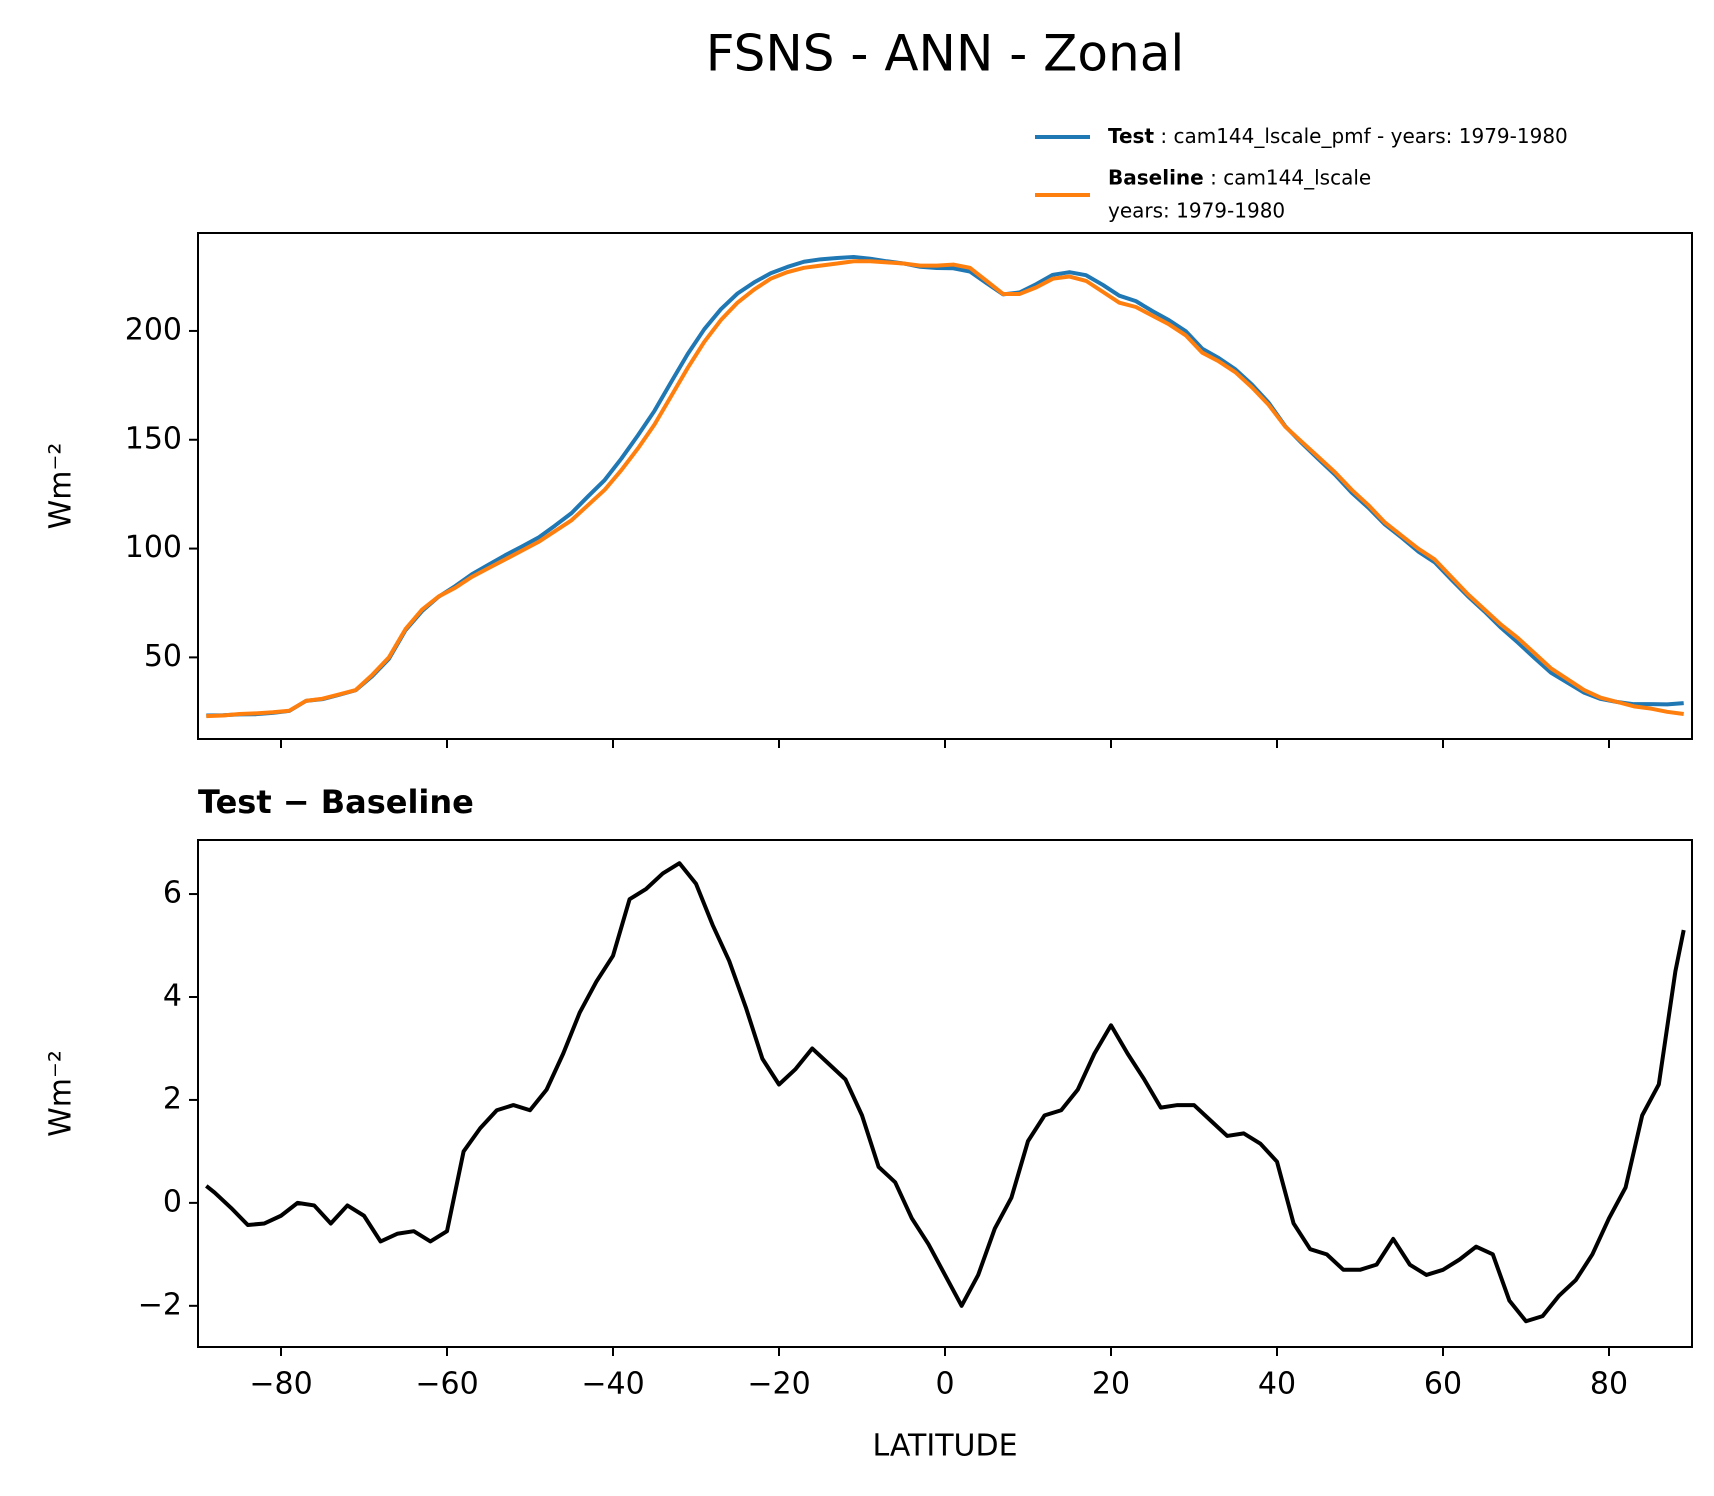 This screenshot has height=1496, width=1714. I want to click on x-tick-label: 20, so click(1111, 1384).